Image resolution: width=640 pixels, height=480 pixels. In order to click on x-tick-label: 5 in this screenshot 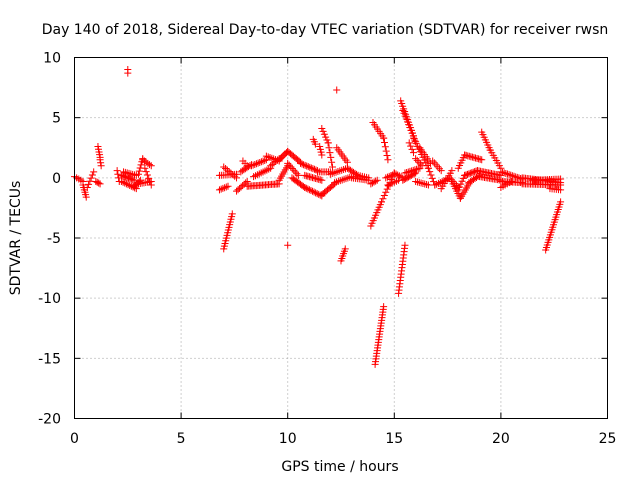, I will do `click(181, 439)`.